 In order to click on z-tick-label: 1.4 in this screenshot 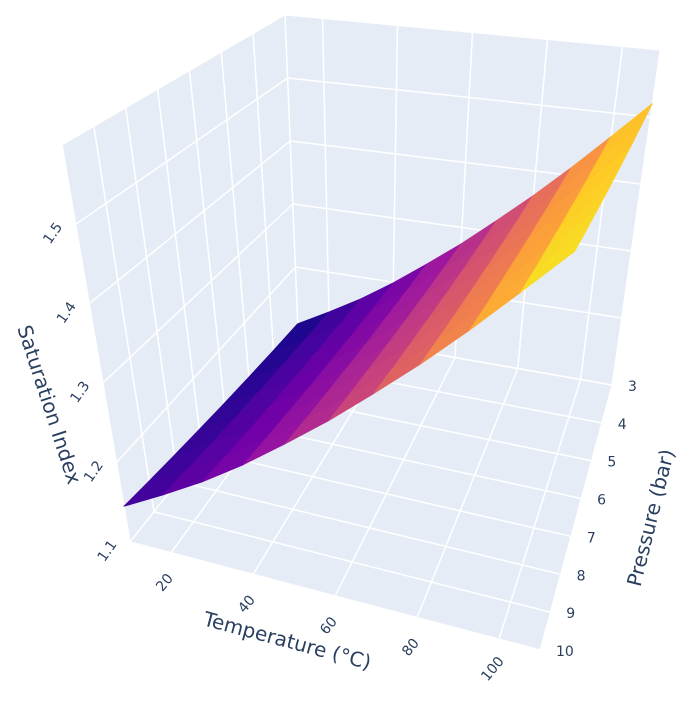, I will do `click(67, 312)`.